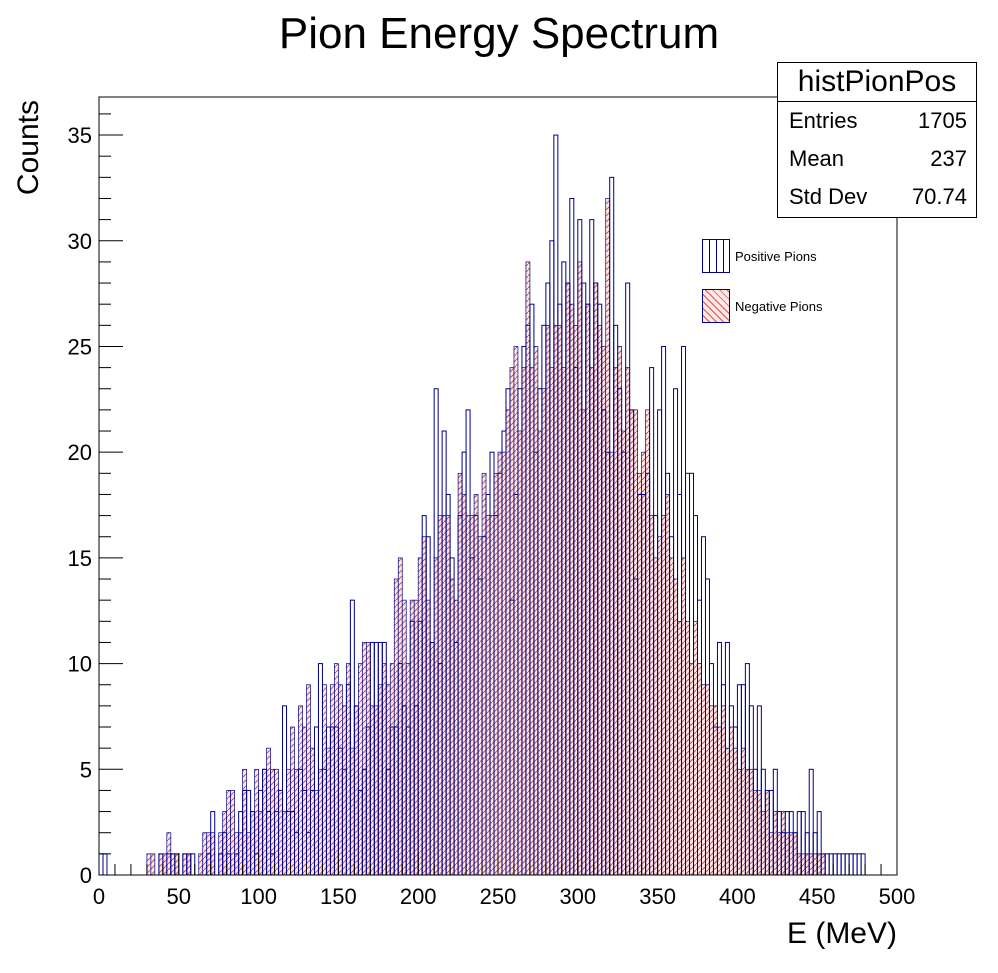 The height and width of the screenshot is (973, 998). What do you see at coordinates (762, 306) in the screenshot?
I see `legend-item-negative: Negative Pions` at bounding box center [762, 306].